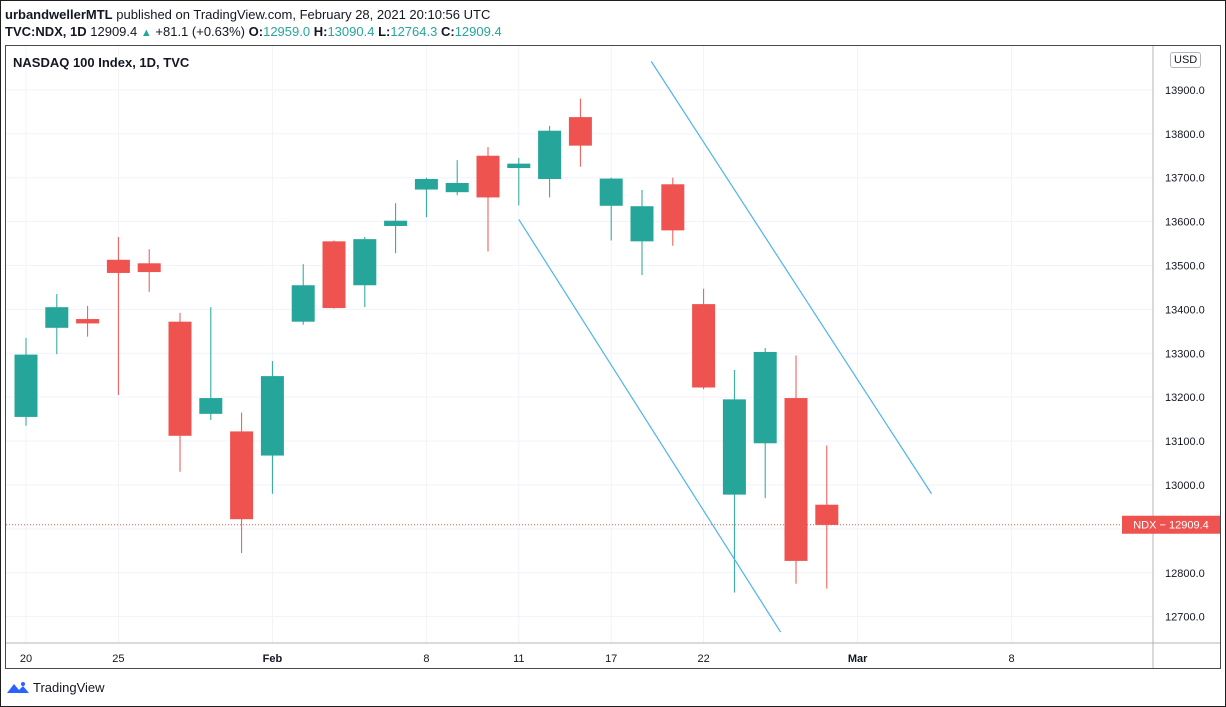  I want to click on chart-title: NASDAQ 100 Index, 1D, TVC, so click(101, 62).